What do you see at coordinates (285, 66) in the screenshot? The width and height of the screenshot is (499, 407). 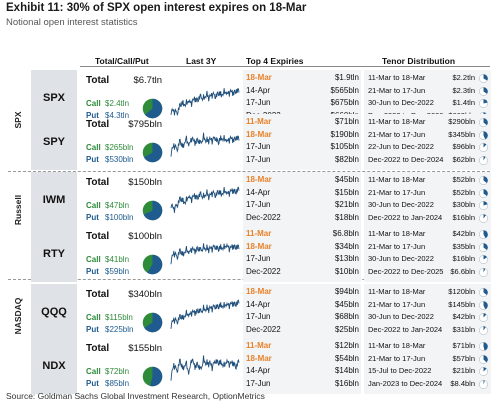 I see `header-rule` at bounding box center [285, 66].